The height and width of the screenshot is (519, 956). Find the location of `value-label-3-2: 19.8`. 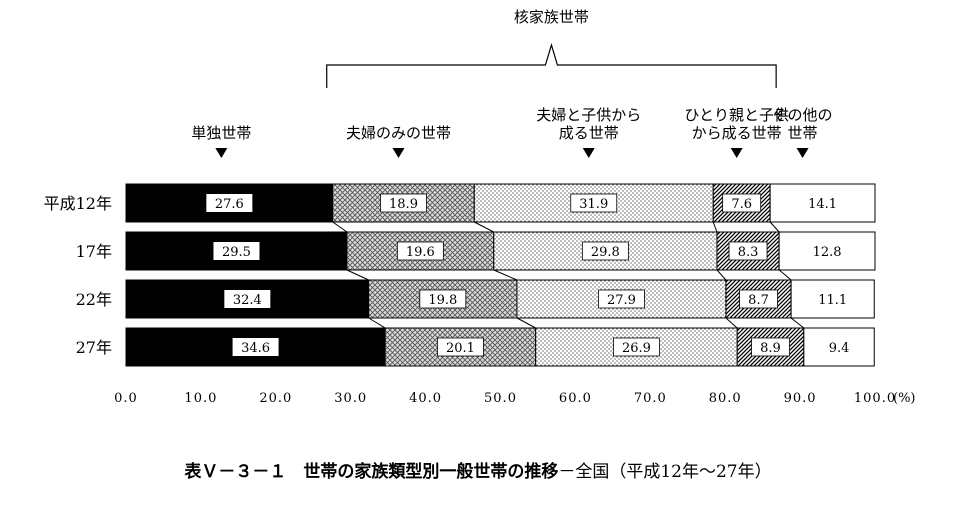

value-label-3-2: 19.8 is located at coordinates (442, 300).